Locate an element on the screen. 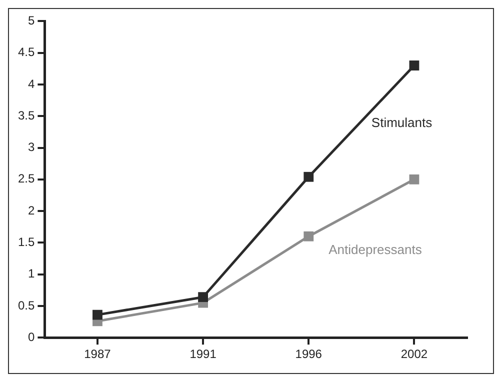 Image resolution: width=500 pixels, height=387 pixels. x-tick-label: 2002 is located at coordinates (414, 354).